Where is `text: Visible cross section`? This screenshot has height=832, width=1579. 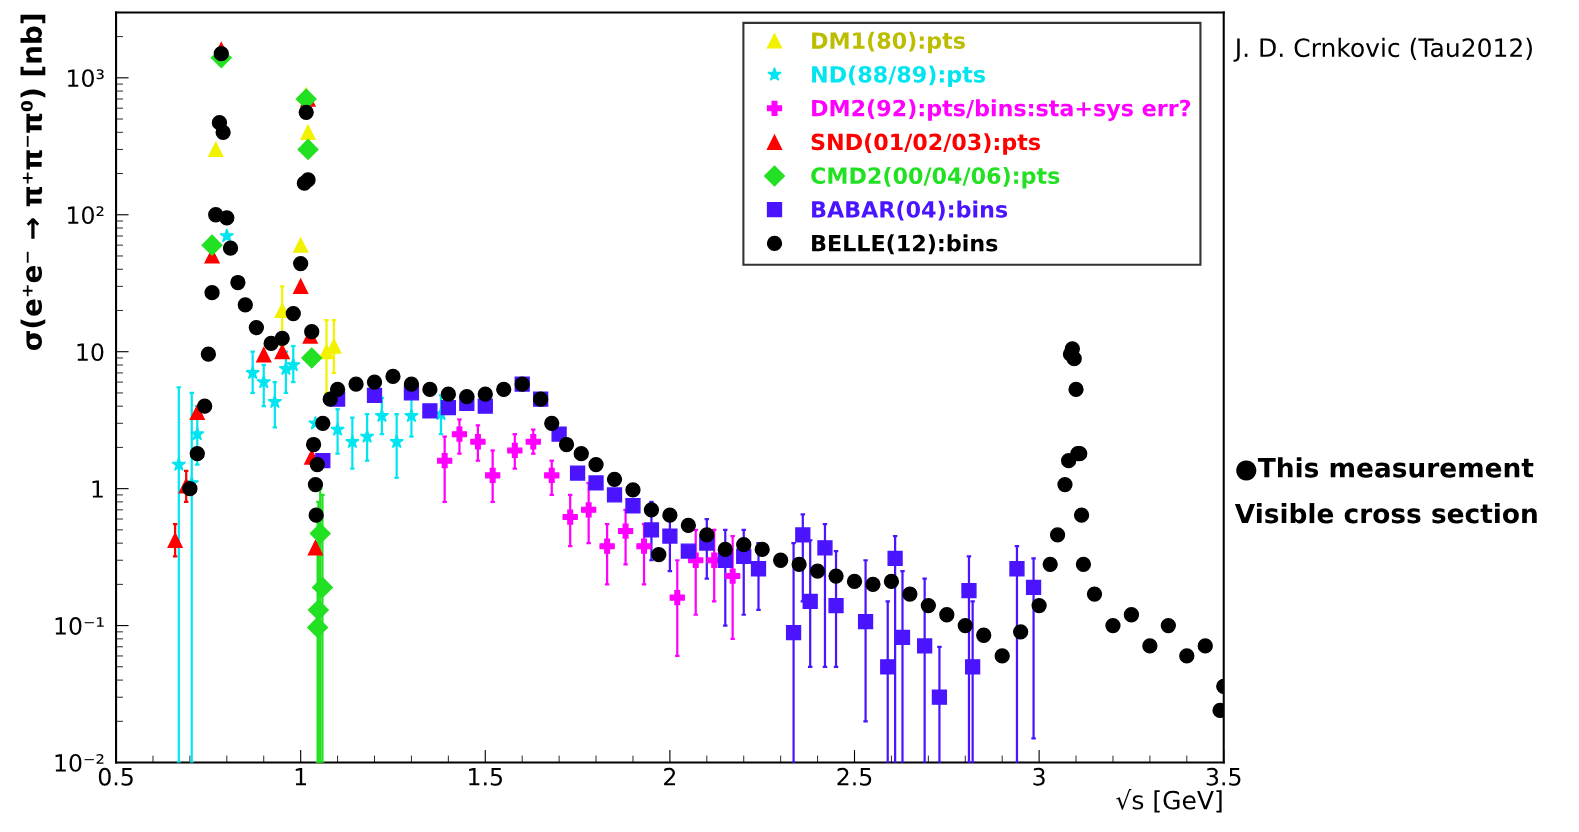
text: Visible cross section is located at coordinates (1385, 513).